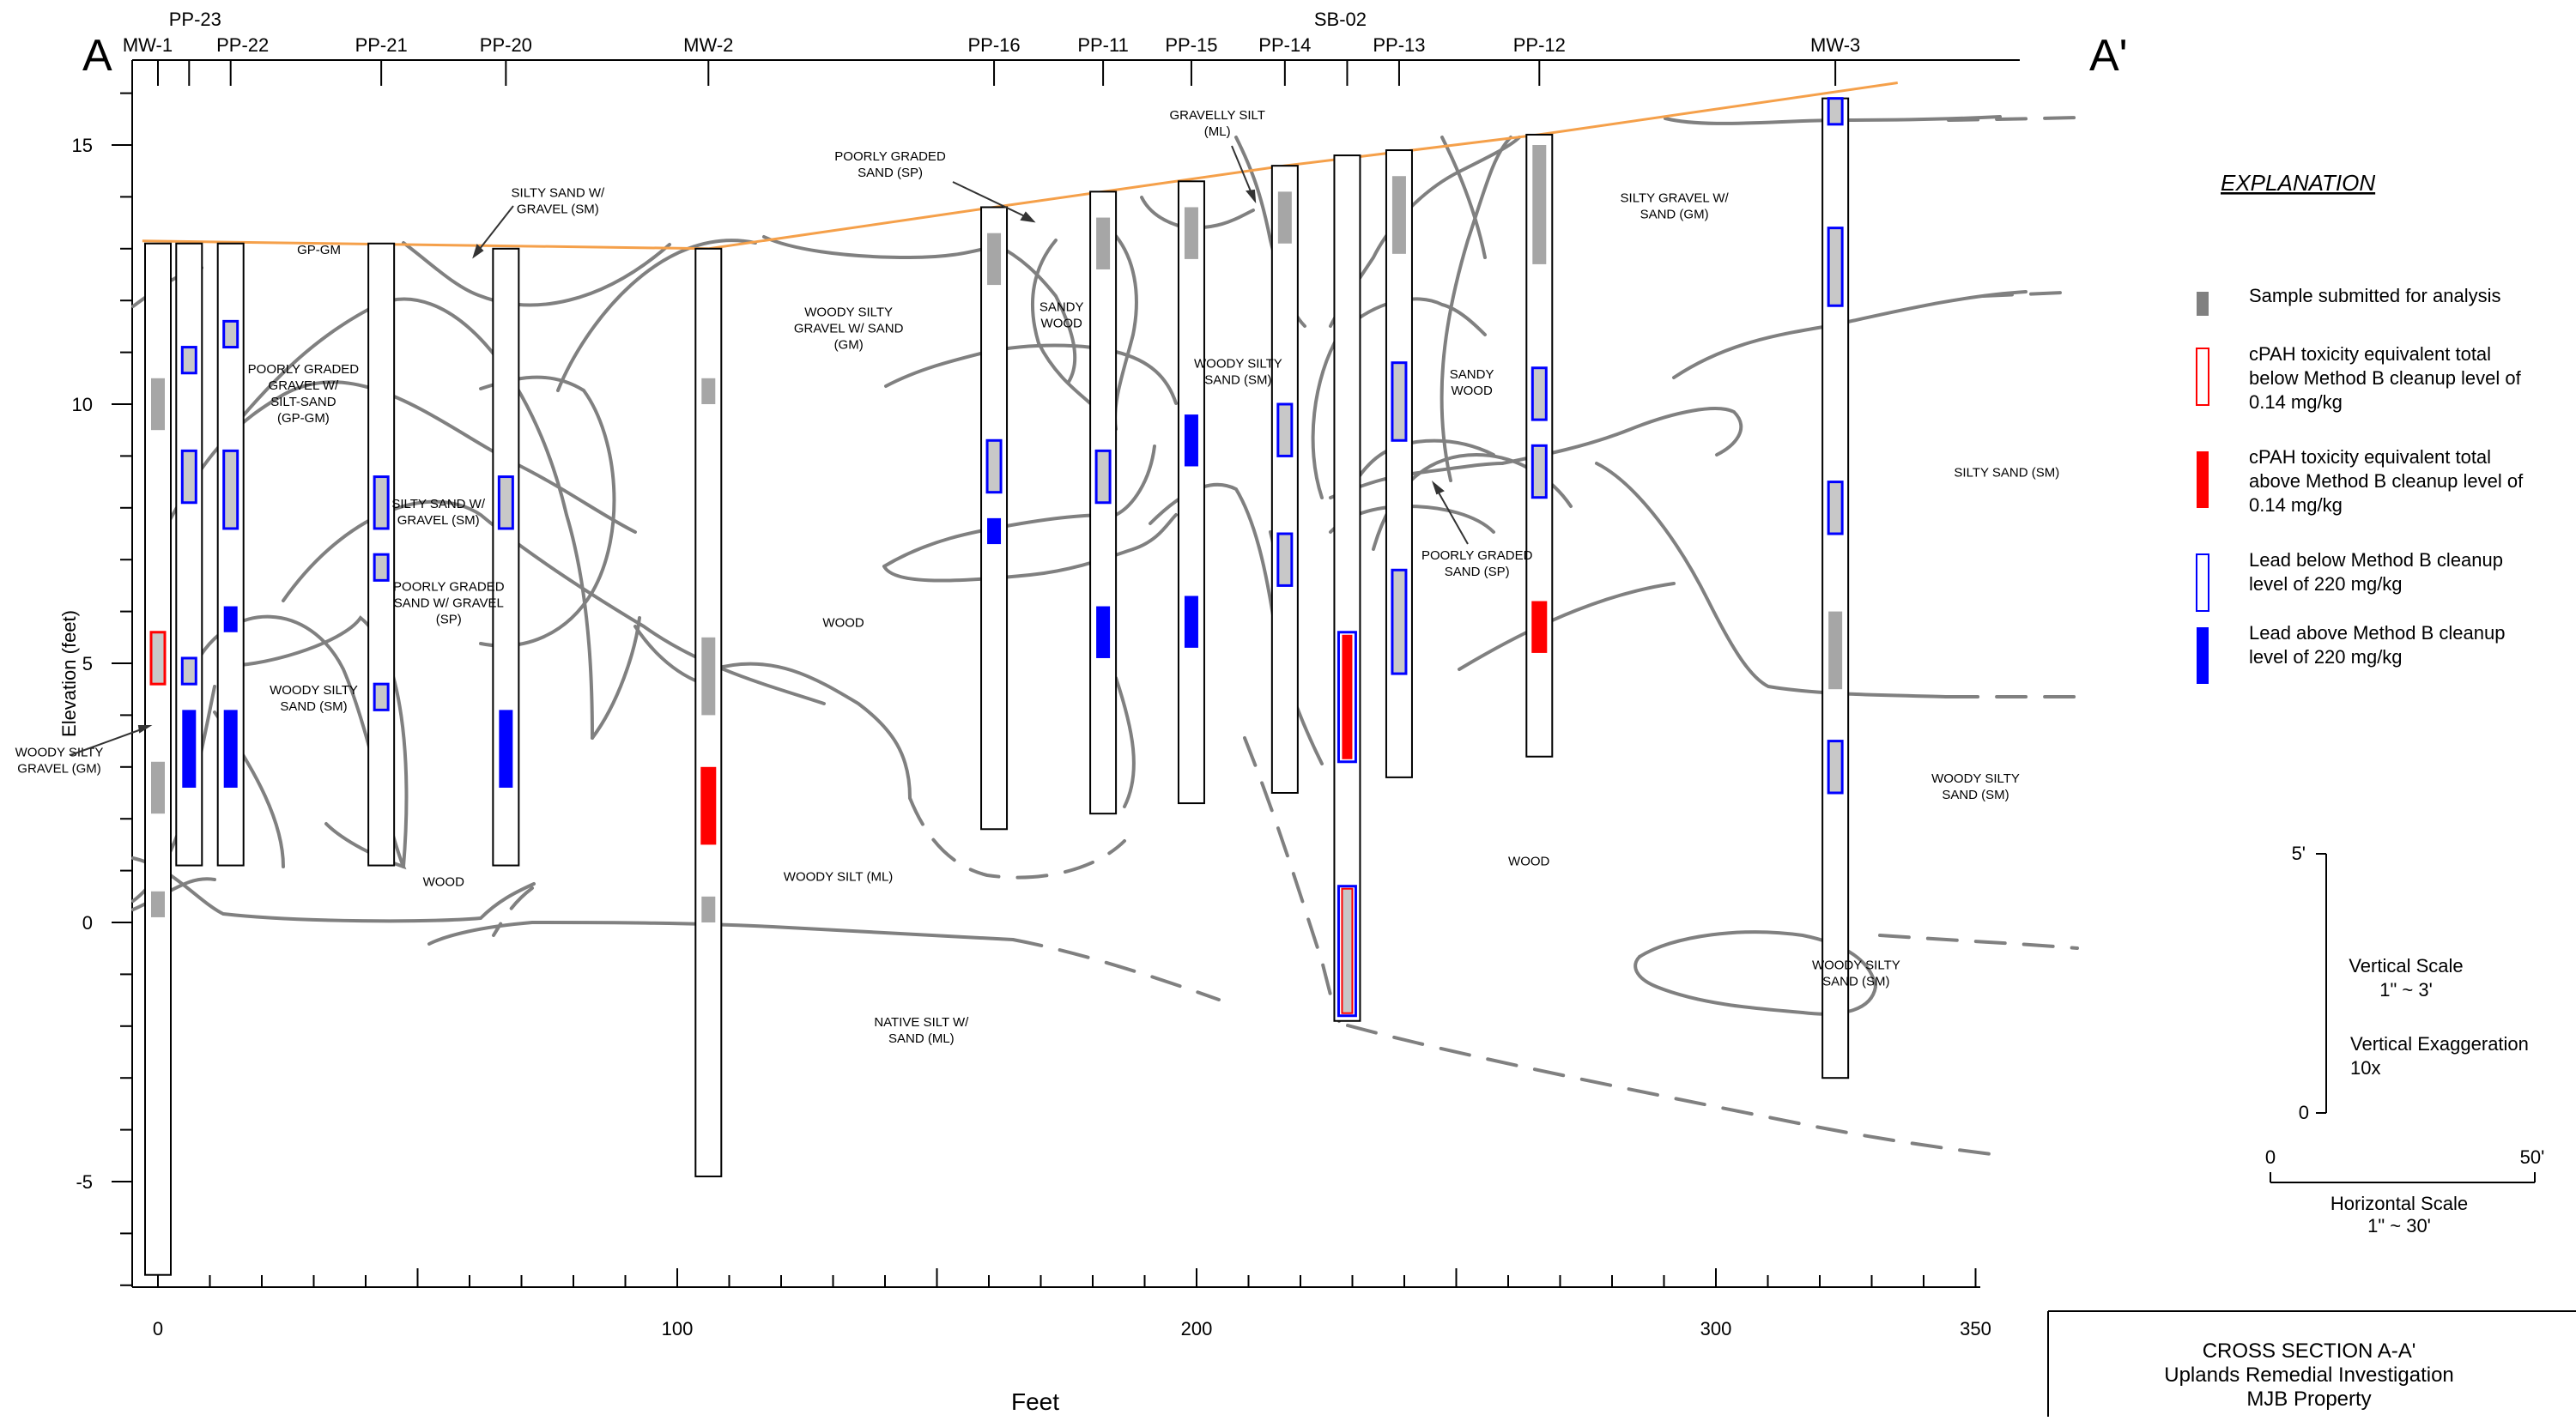  Describe the element at coordinates (2309, 1351) in the screenshot. I see `title-line-1: CROSS SECTION A-A'` at that location.